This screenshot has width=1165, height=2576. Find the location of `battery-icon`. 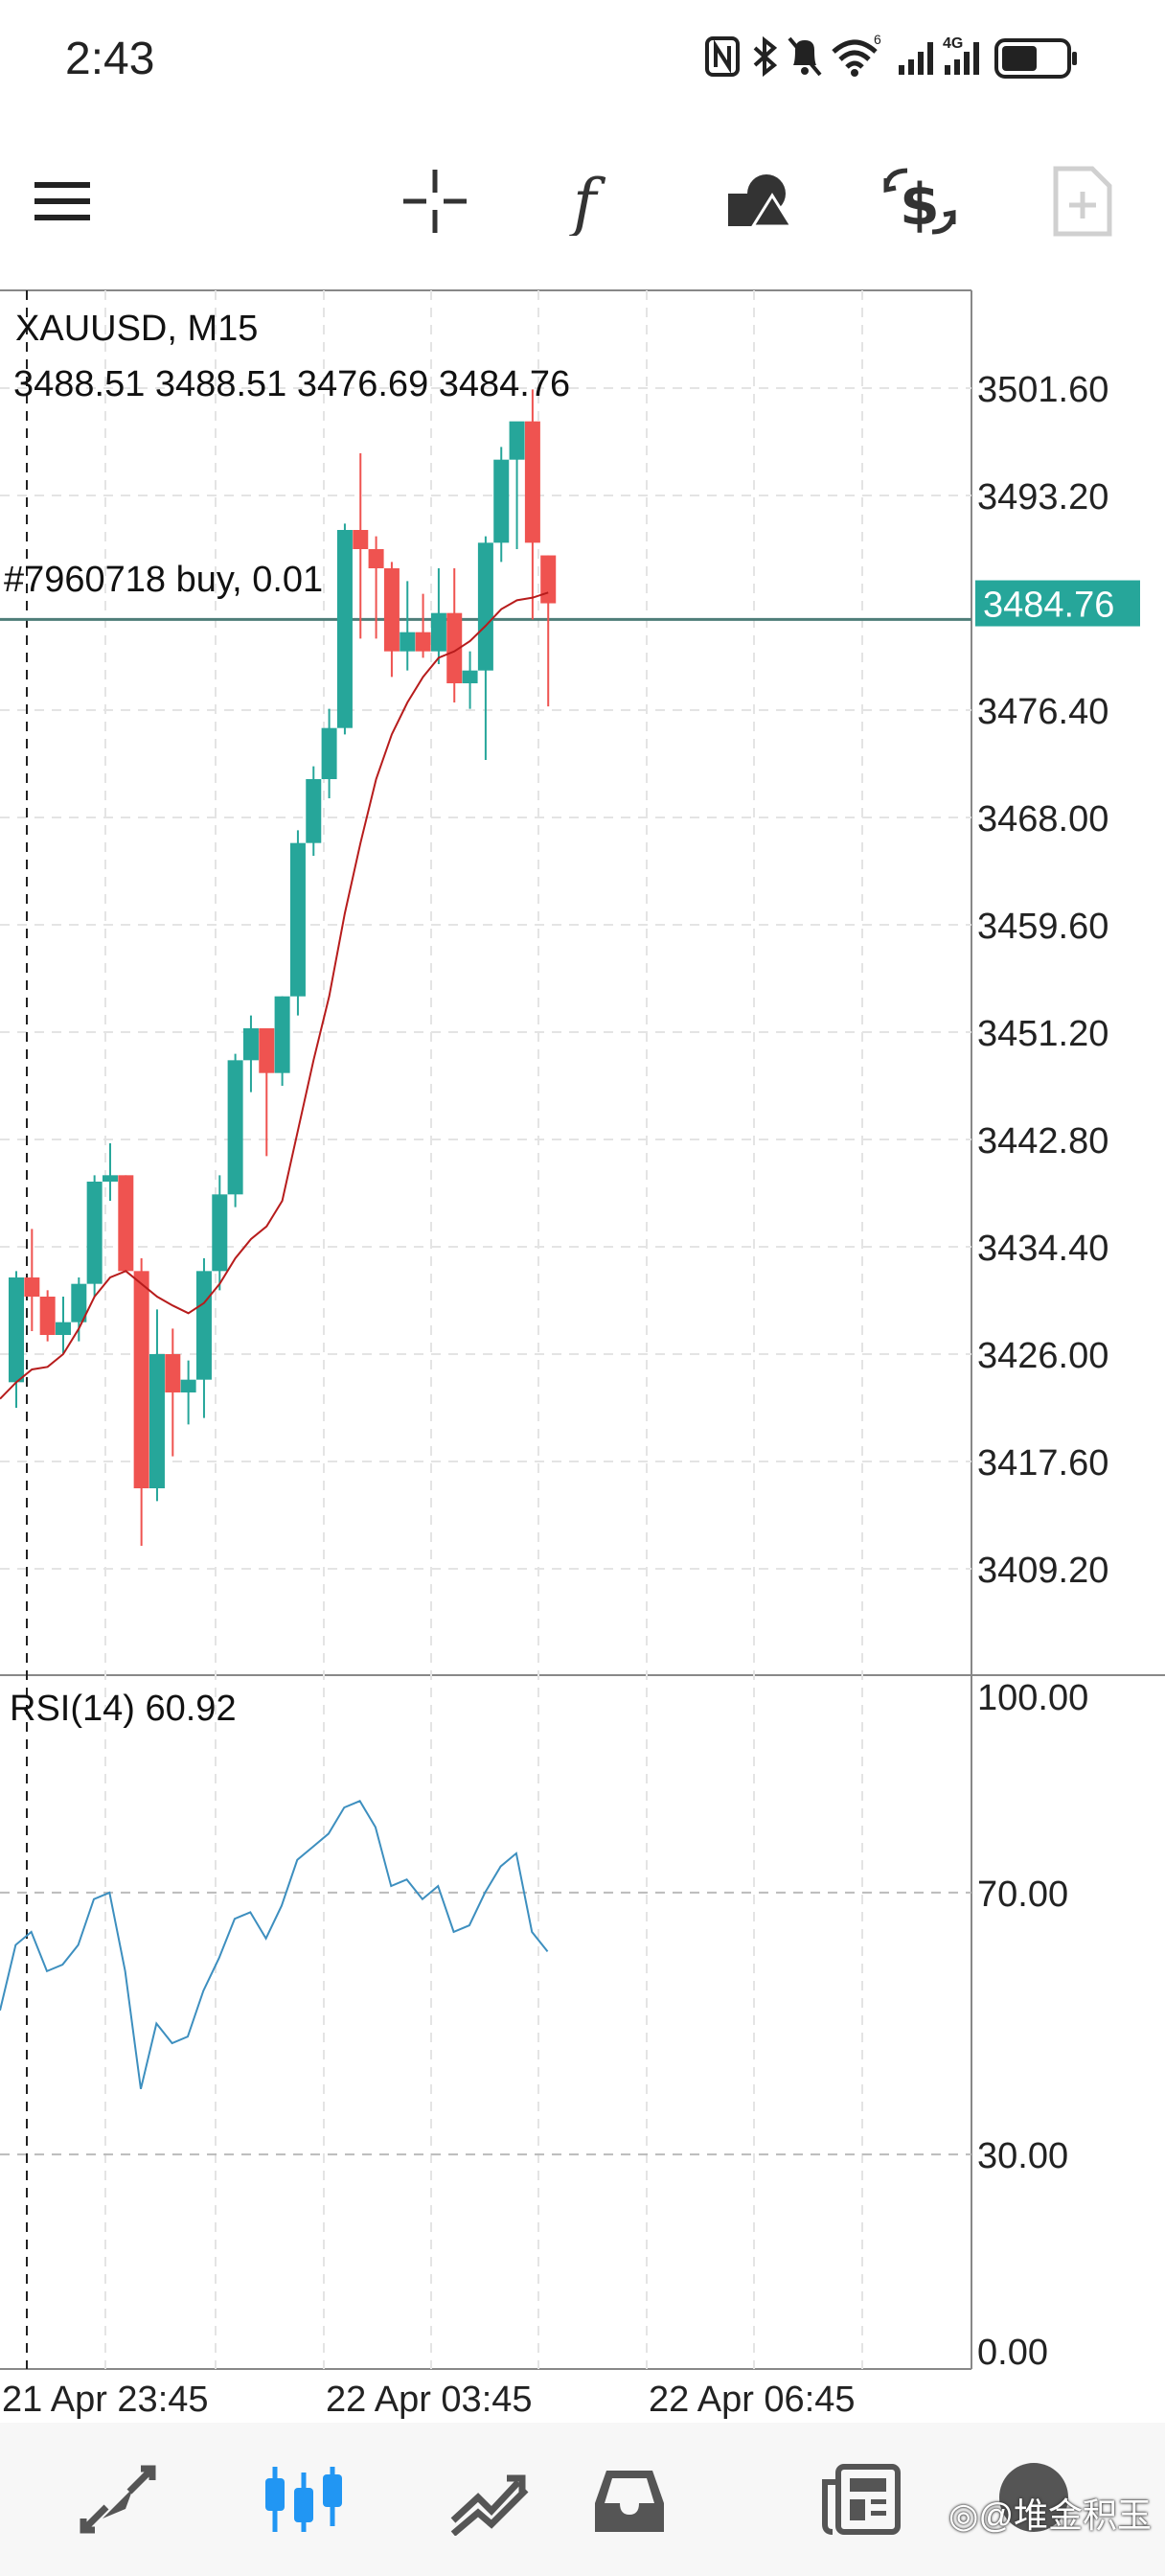

battery-icon is located at coordinates (1035, 58).